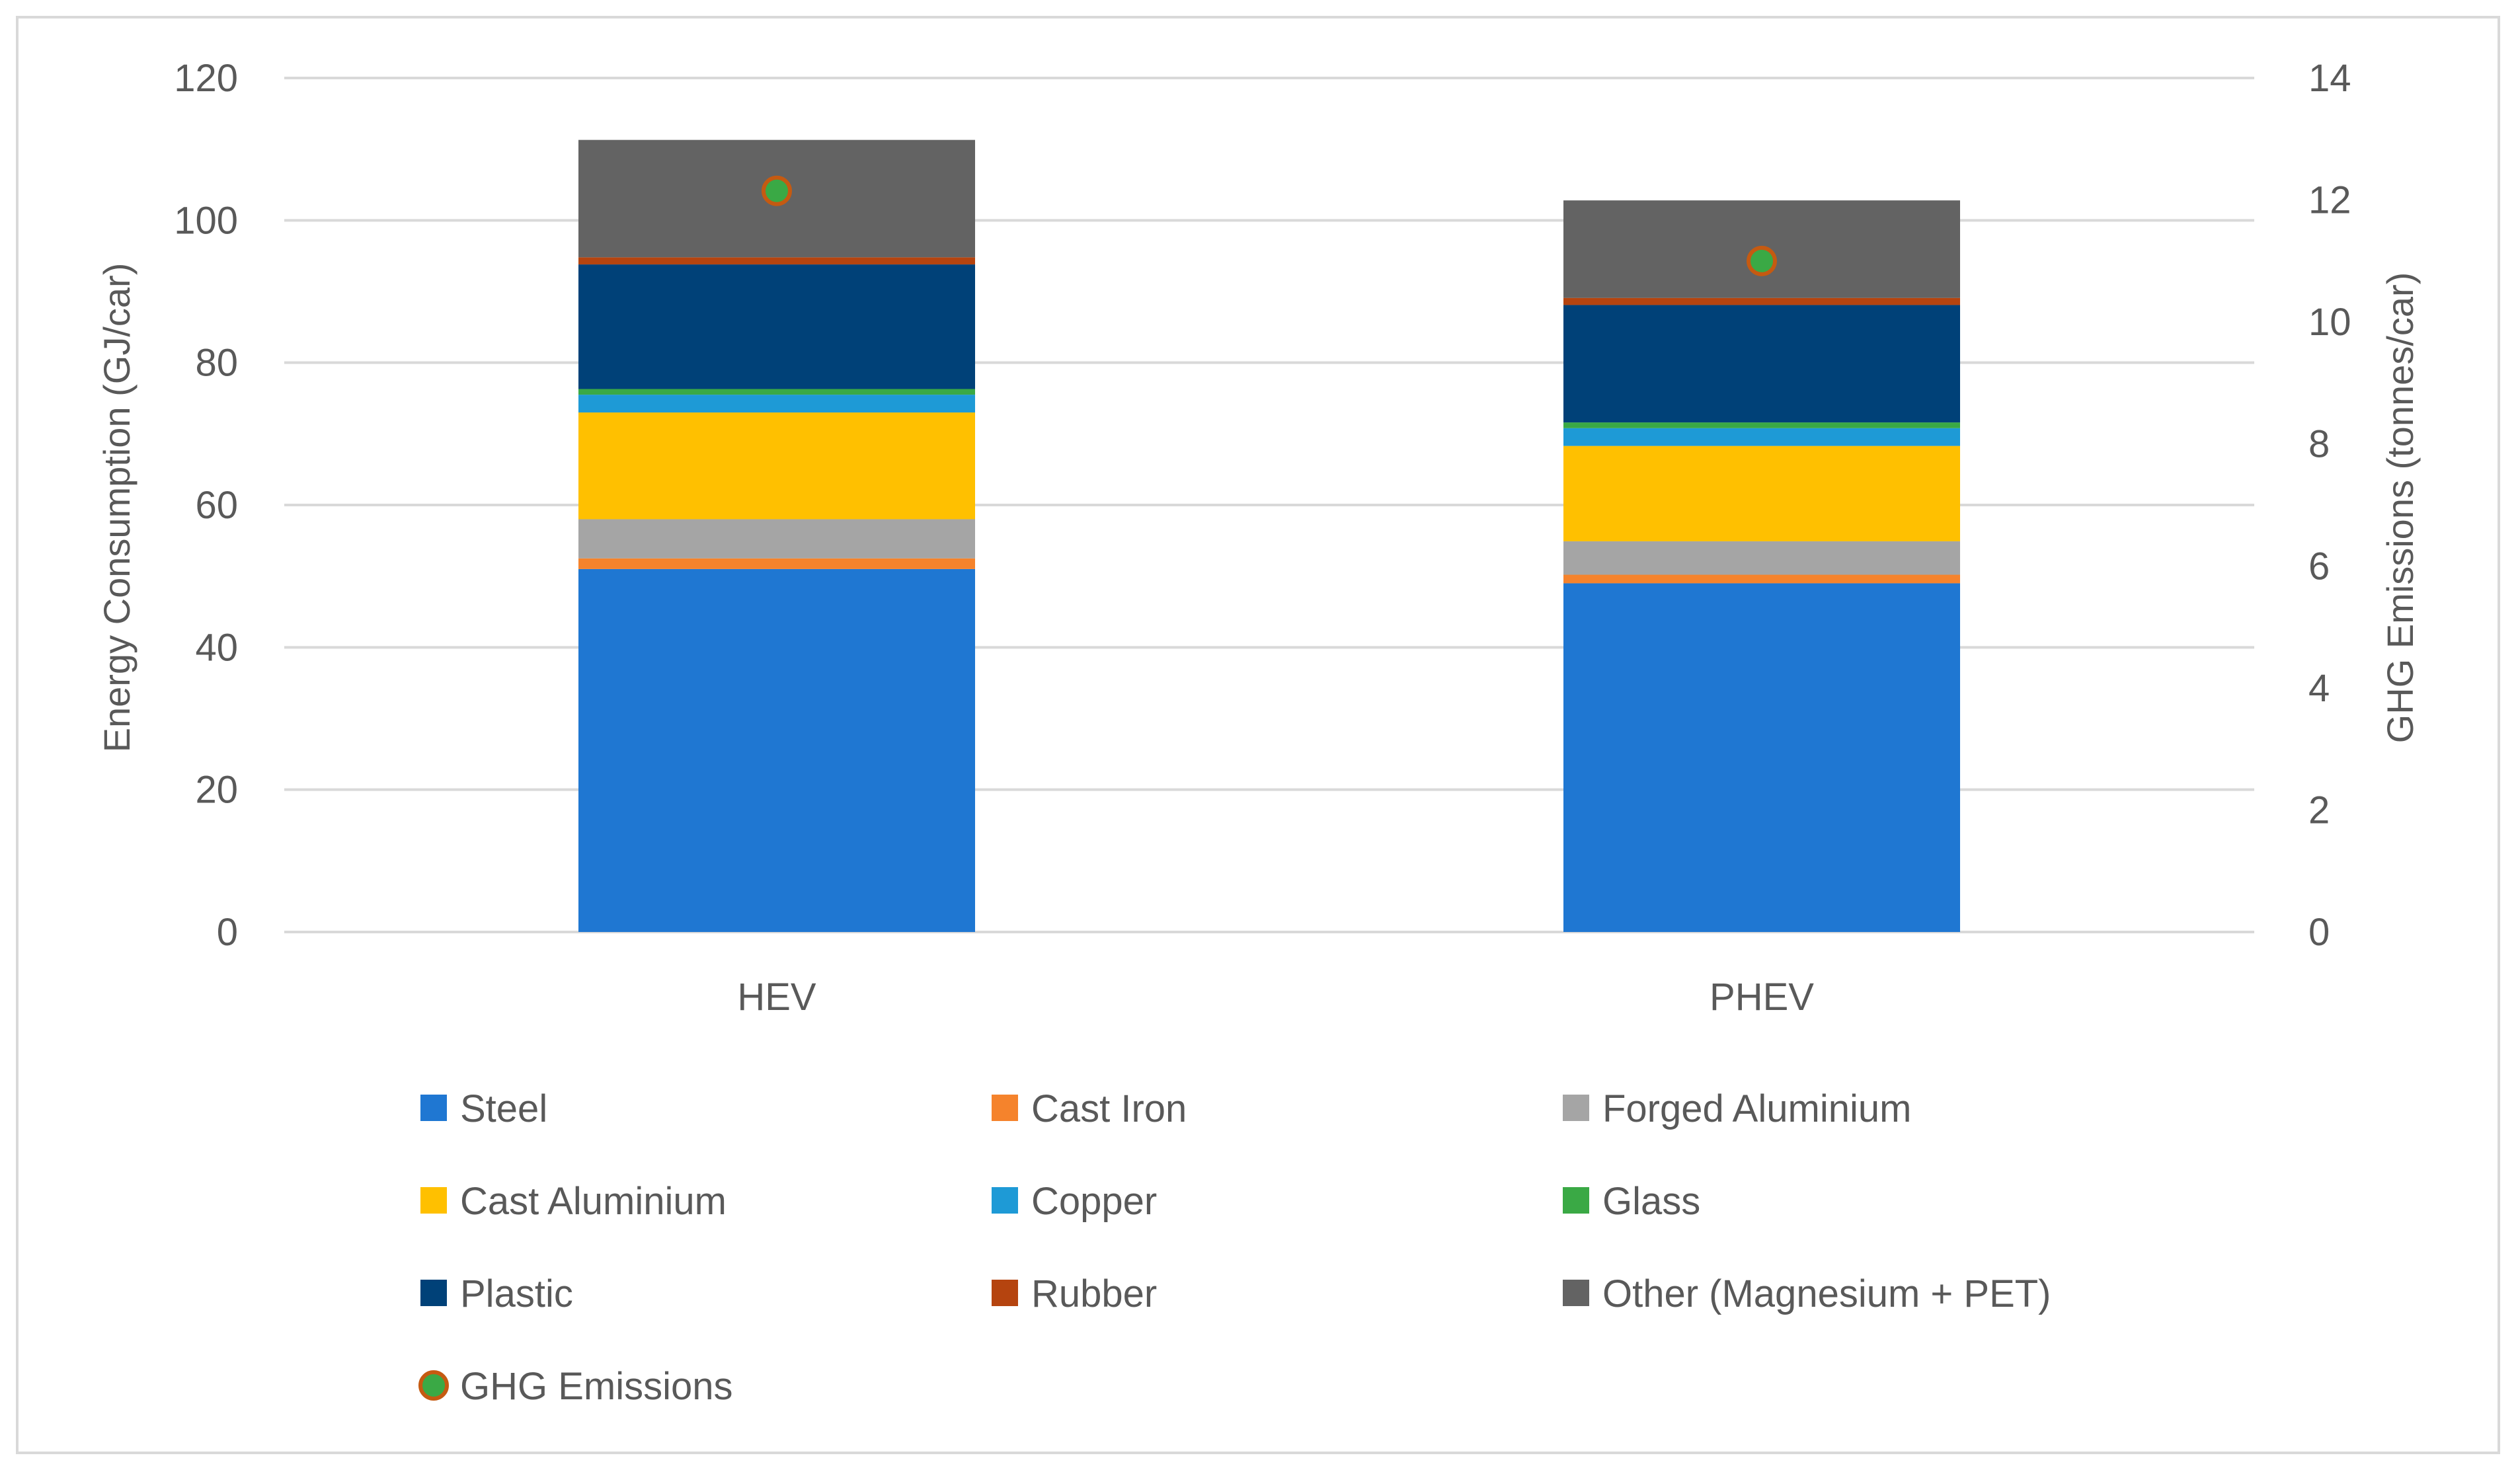  I want to click on bar-segment-phev-copper, so click(1762, 437).